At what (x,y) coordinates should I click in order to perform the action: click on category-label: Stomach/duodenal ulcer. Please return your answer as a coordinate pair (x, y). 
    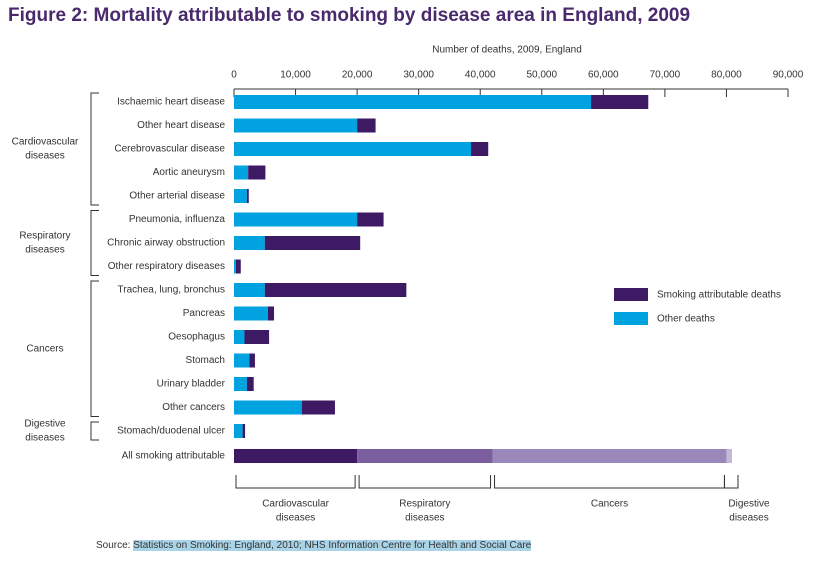
    Looking at the image, I should click on (171, 431).